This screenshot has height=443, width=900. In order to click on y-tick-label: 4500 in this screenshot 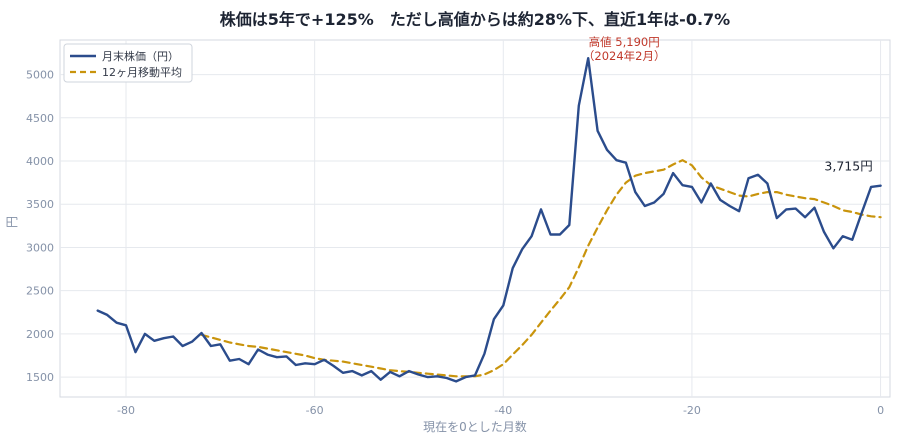, I will do `click(40, 118)`.